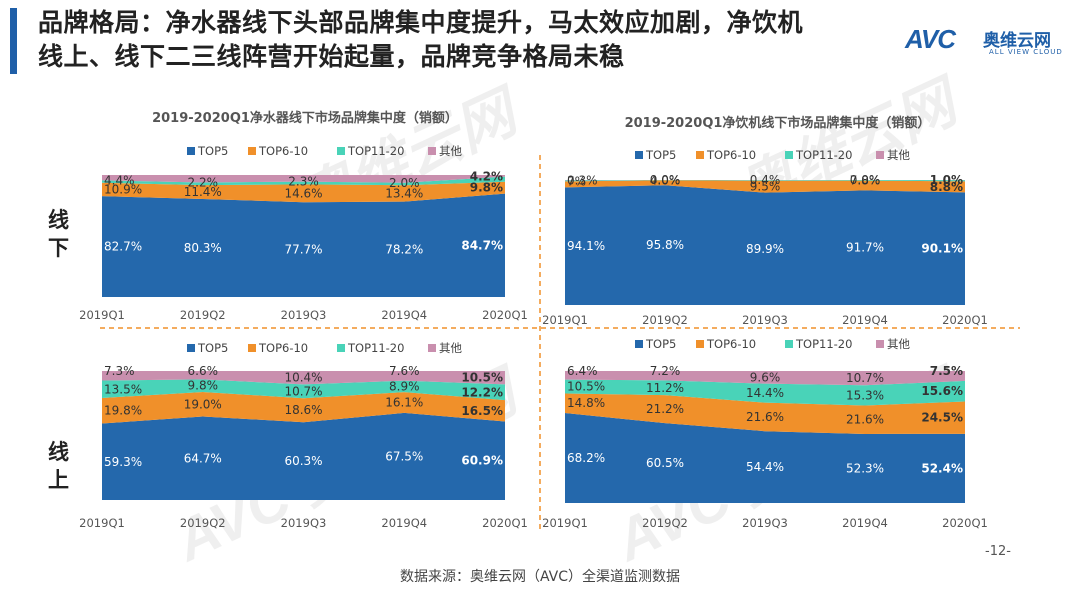  What do you see at coordinates (404, 403) in the screenshot?
I see `data-label: 16.1%` at bounding box center [404, 403].